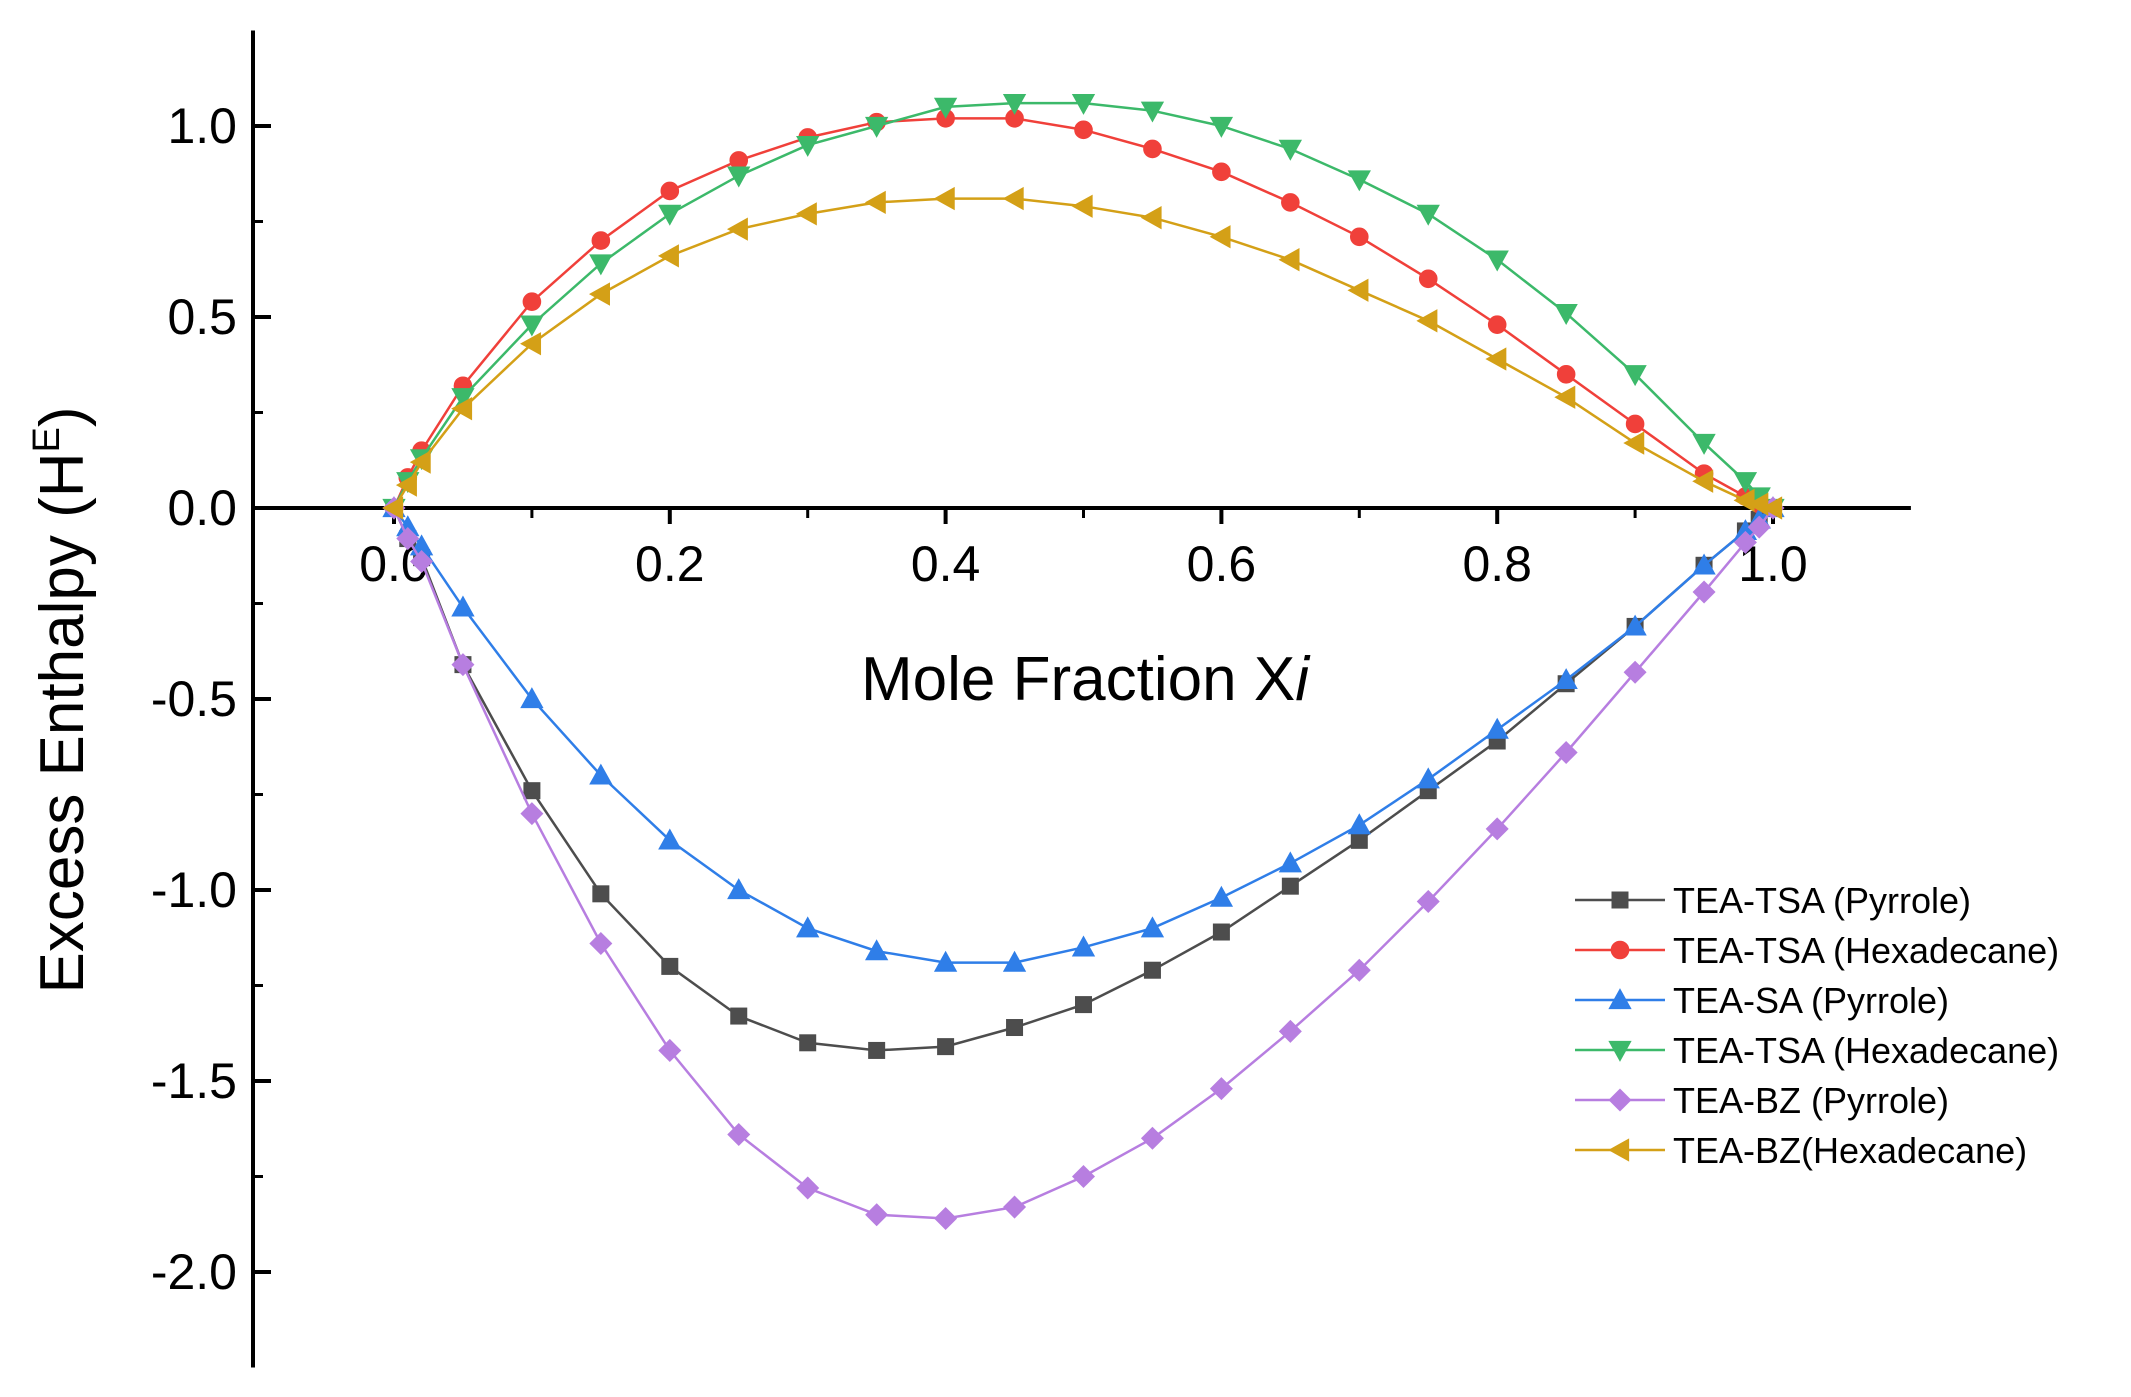  I want to click on legend-item: TEA-TSA (Pyrrole), so click(1773, 900).